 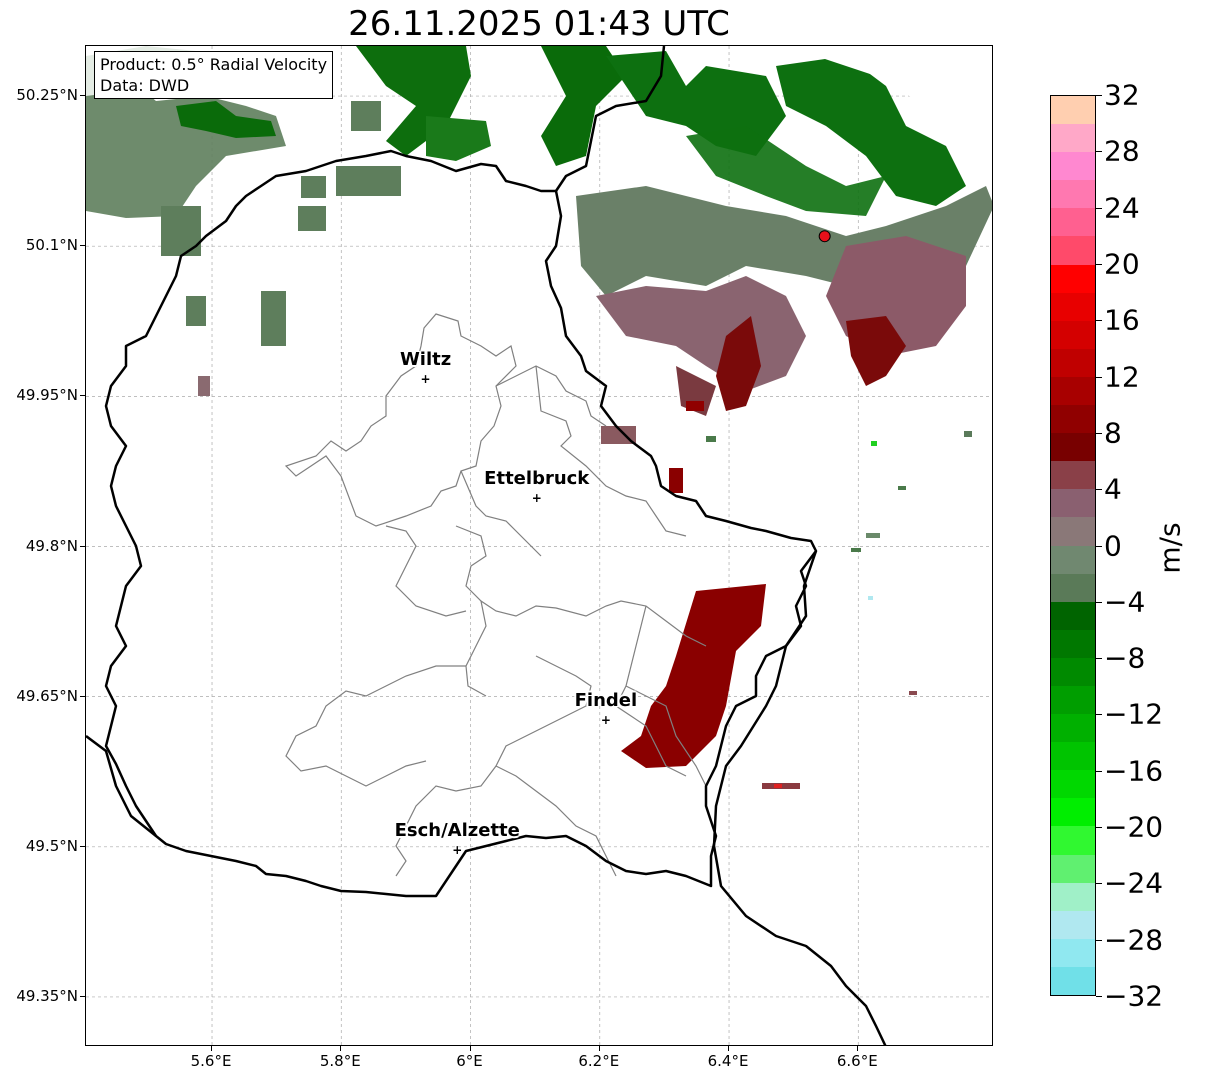 I want to click on colorbar-tick-label: −24, so click(x=1134, y=883).